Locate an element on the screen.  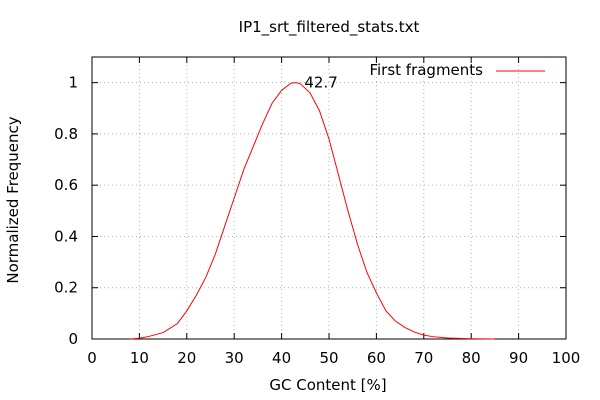
x-tick-label: 10 is located at coordinates (139, 358).